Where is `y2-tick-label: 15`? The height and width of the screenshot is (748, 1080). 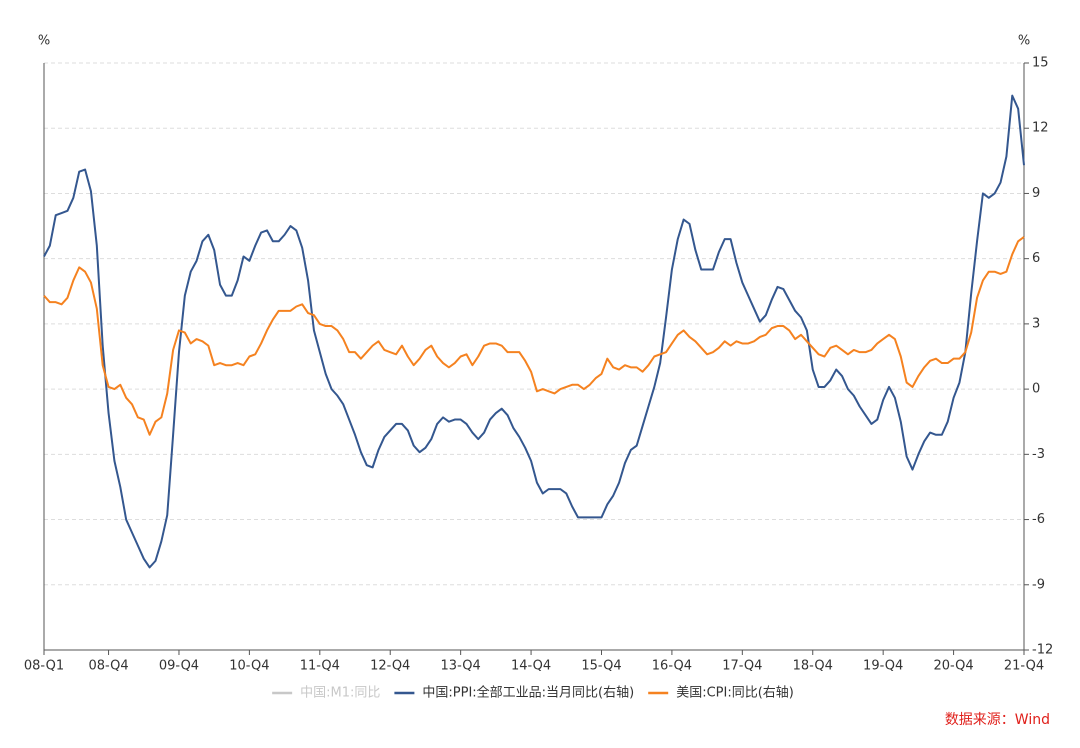
y2-tick-label: 15 is located at coordinates (1040, 63).